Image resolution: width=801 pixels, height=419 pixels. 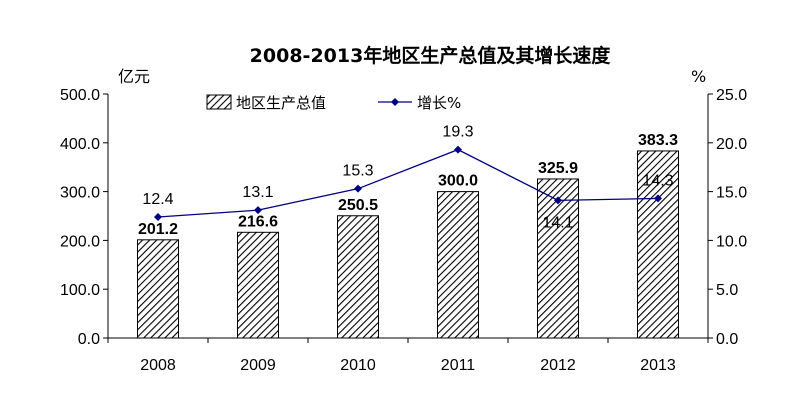 What do you see at coordinates (457, 132) in the screenshot?
I see `growth-value-label: 19.3` at bounding box center [457, 132].